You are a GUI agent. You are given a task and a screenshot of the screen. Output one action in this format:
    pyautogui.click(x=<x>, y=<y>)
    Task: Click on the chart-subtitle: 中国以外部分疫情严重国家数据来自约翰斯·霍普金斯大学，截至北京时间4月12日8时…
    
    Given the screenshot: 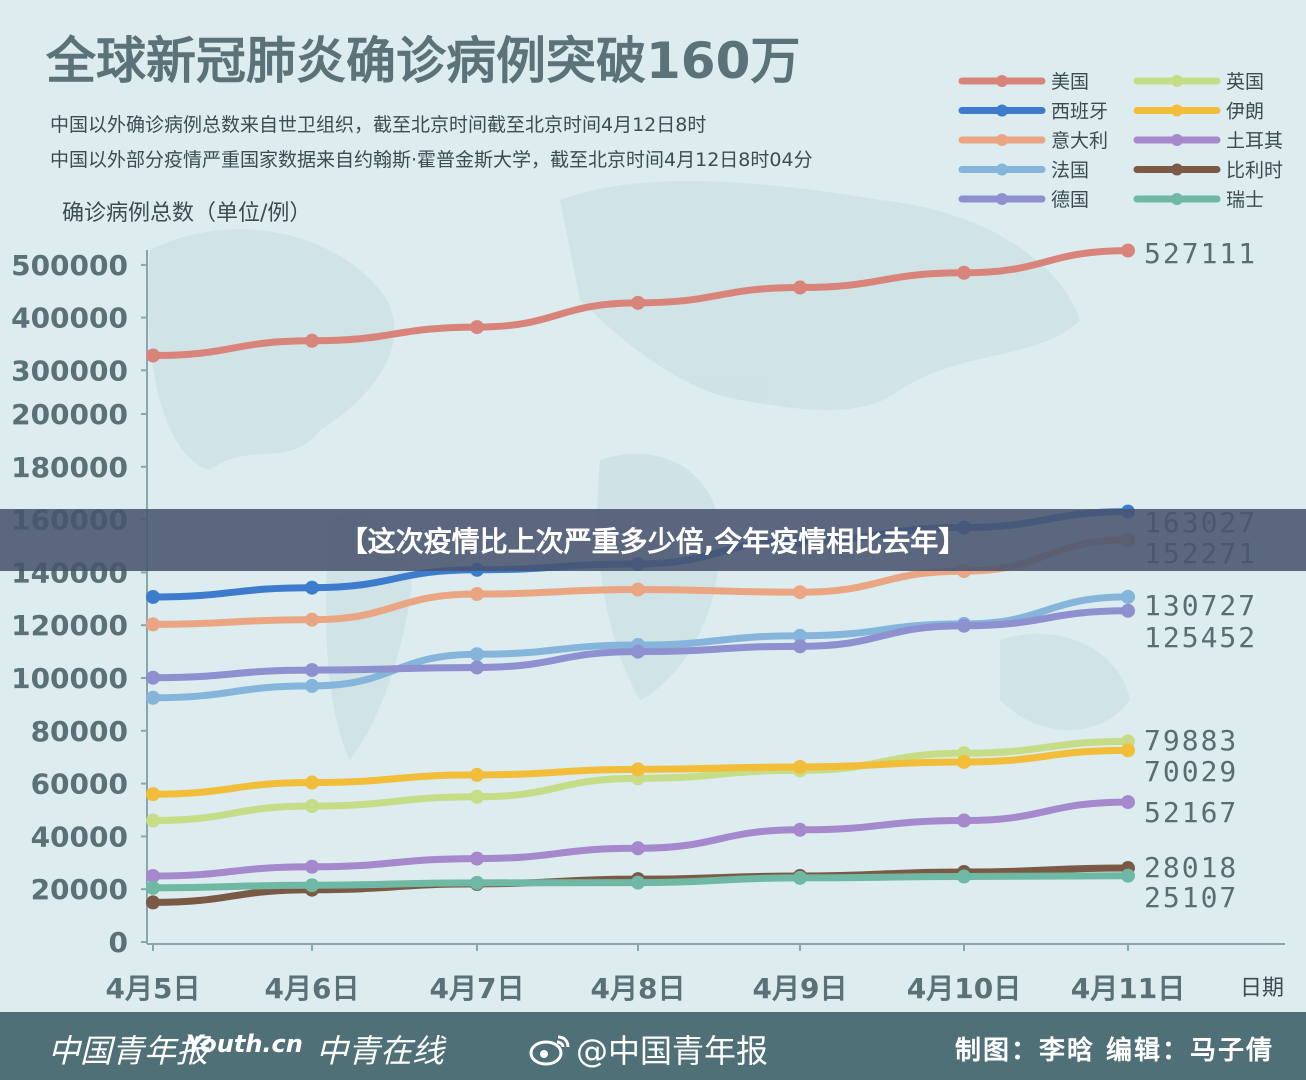 What is the action you would take?
    pyautogui.click(x=431, y=160)
    